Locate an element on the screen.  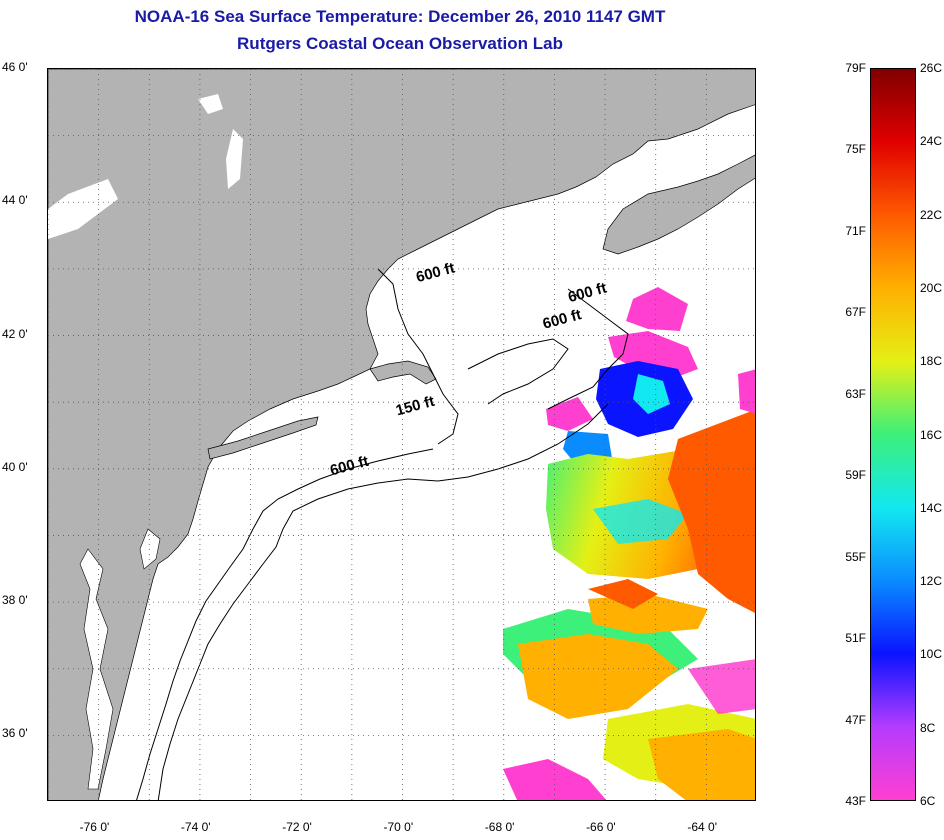
colorbar-label-c: 26C is located at coordinates (931, 68).